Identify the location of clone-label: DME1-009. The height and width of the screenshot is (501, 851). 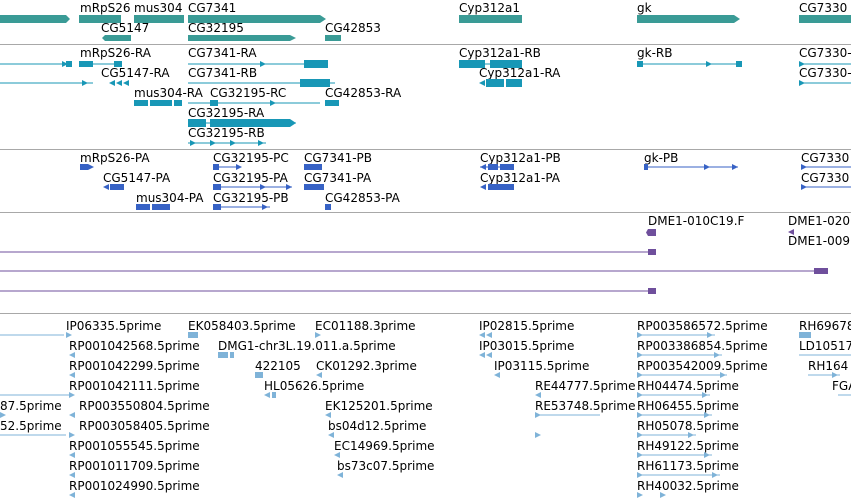
(819, 241).